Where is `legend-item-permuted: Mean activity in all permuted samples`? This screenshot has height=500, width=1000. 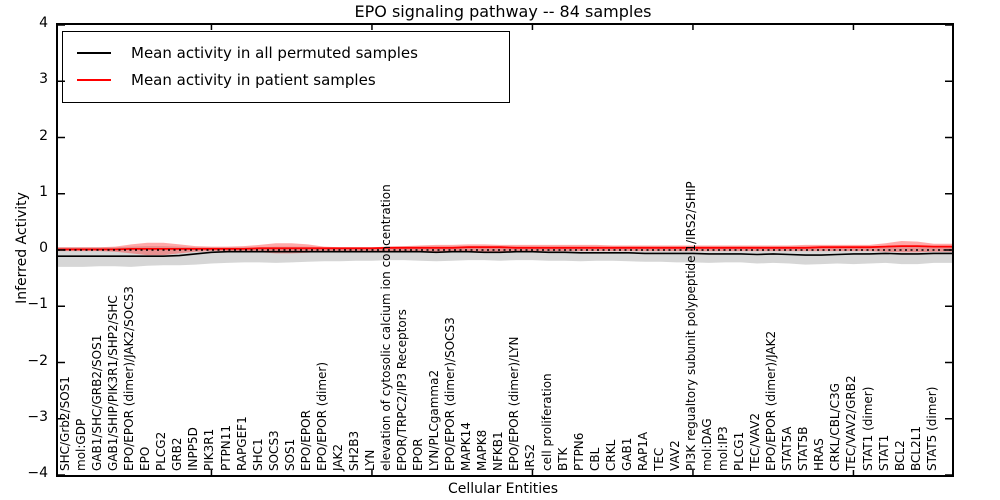
legend-item-permuted: Mean activity in all permuted samples is located at coordinates (286, 52).